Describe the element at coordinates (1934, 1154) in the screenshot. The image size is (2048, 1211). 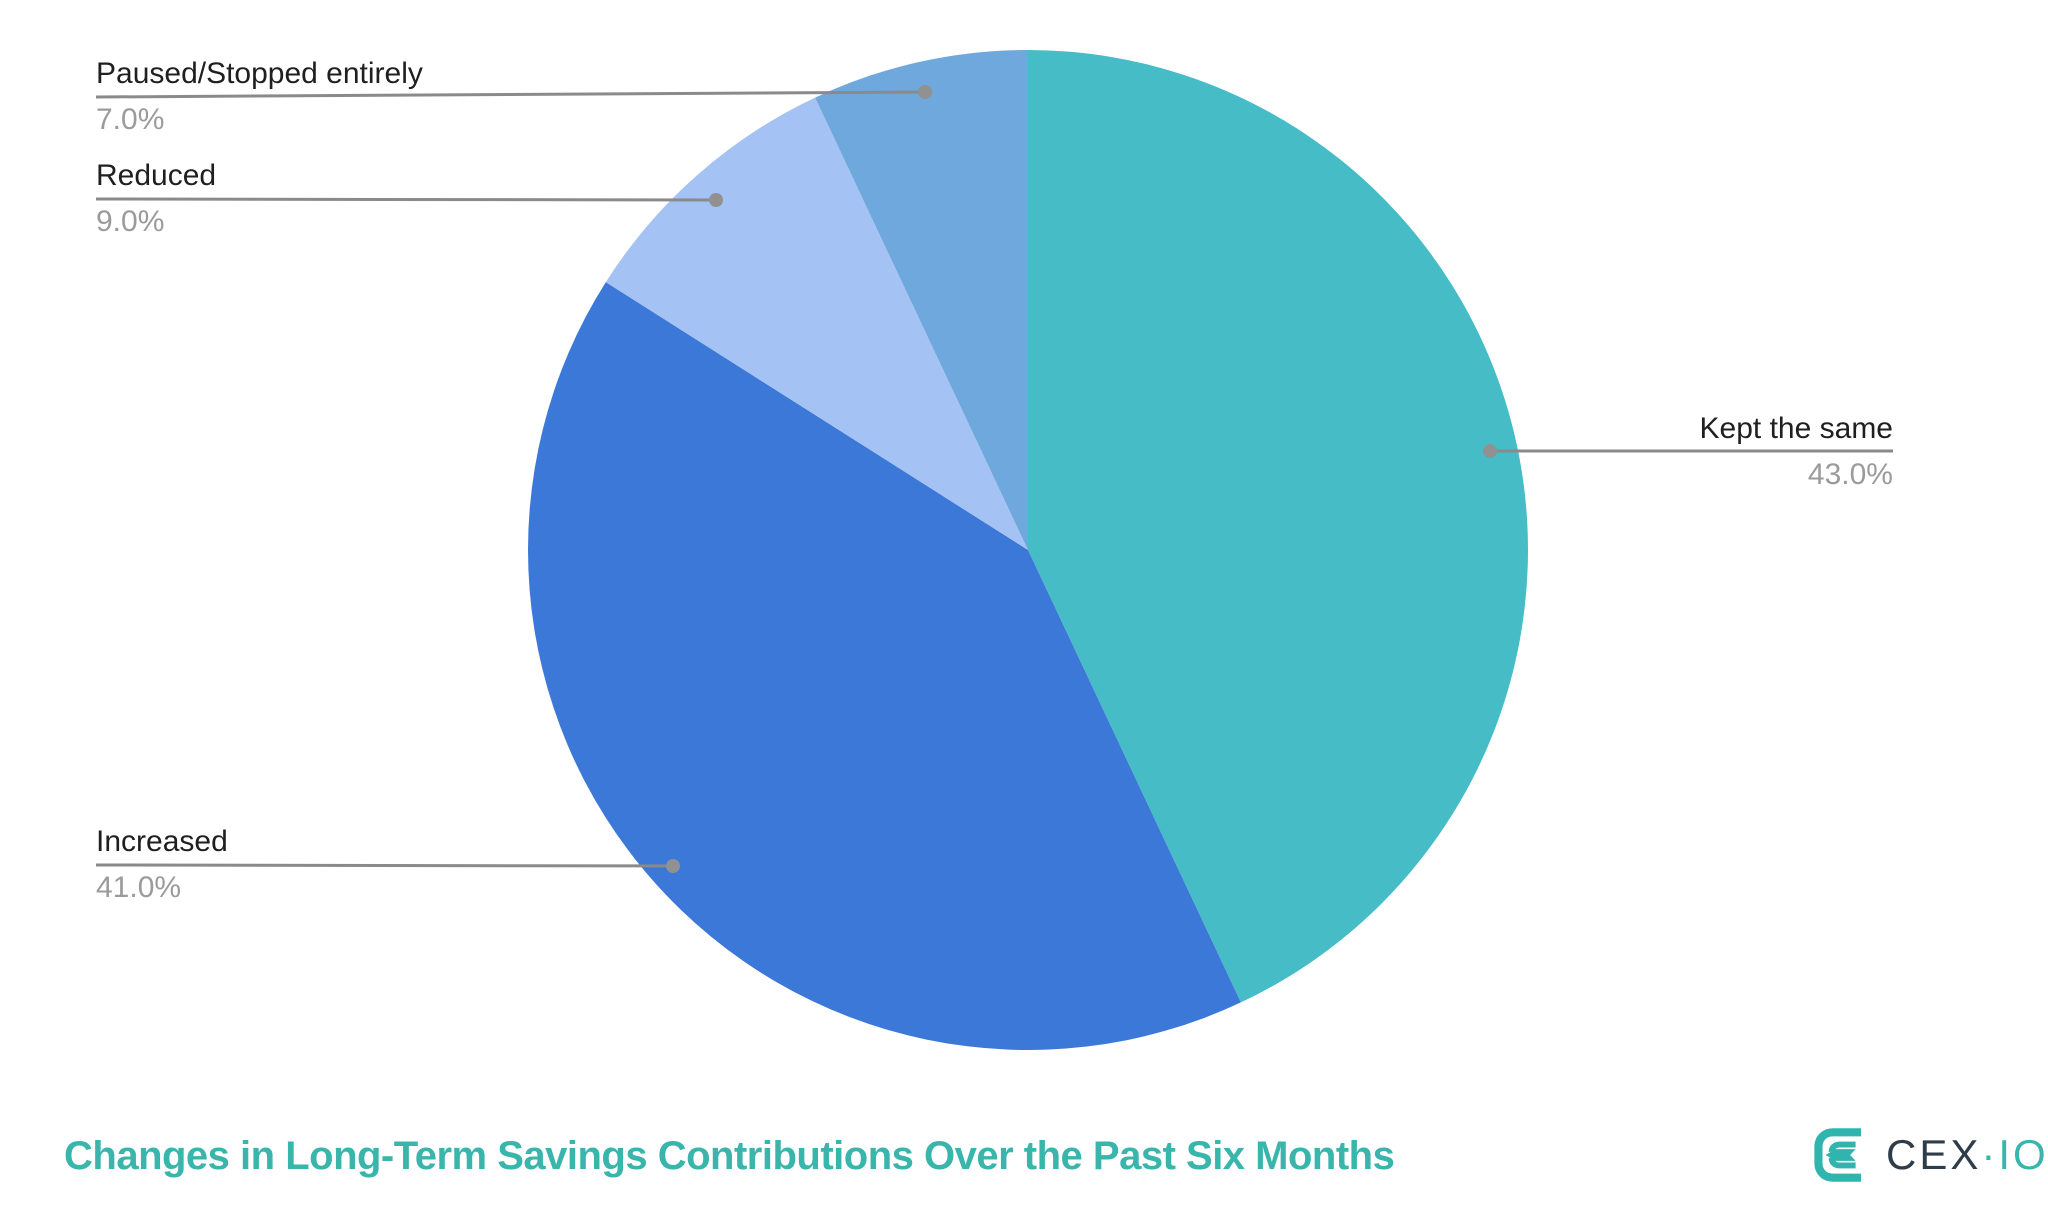
I see `logo-text-cex: CEX` at that location.